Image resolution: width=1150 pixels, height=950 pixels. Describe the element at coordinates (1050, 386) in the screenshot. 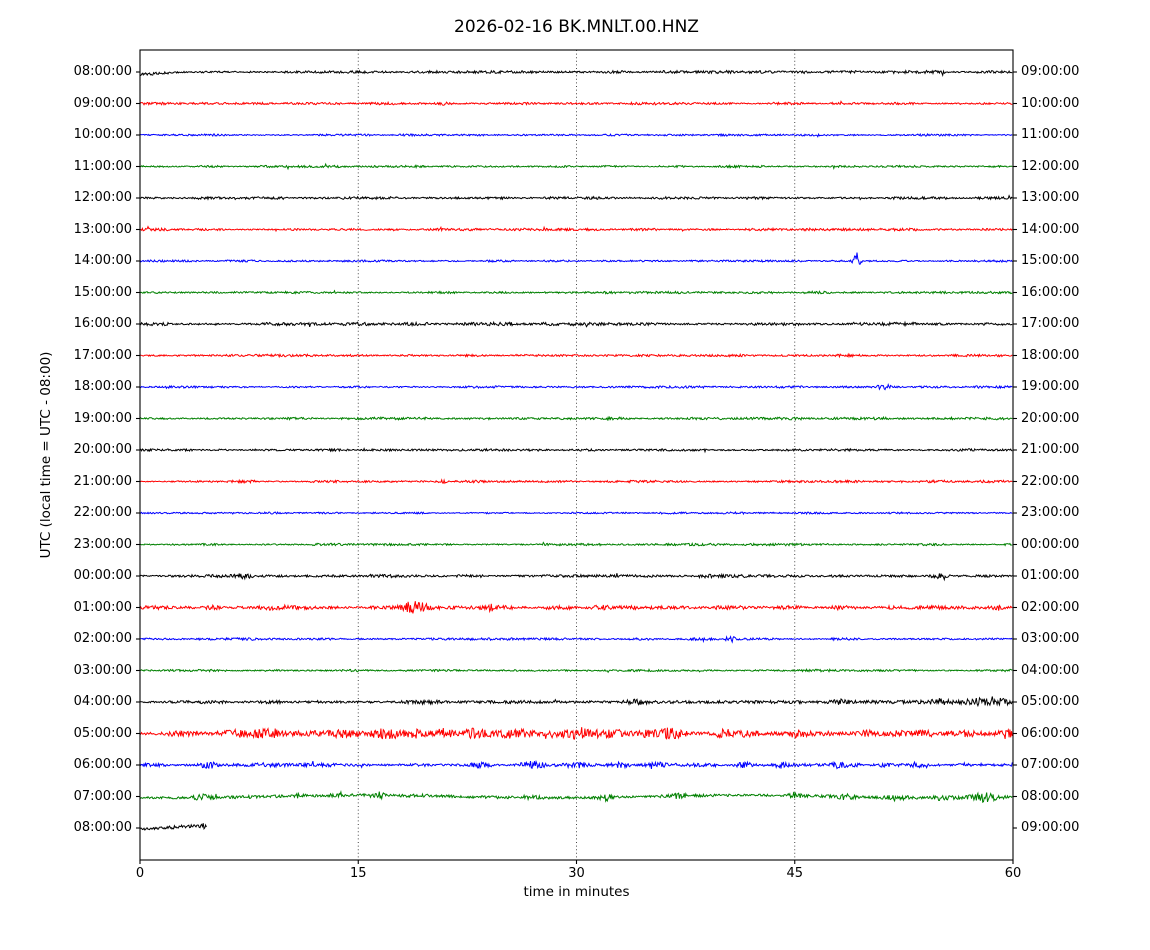

I see `right-time-label: 19:00:00` at that location.